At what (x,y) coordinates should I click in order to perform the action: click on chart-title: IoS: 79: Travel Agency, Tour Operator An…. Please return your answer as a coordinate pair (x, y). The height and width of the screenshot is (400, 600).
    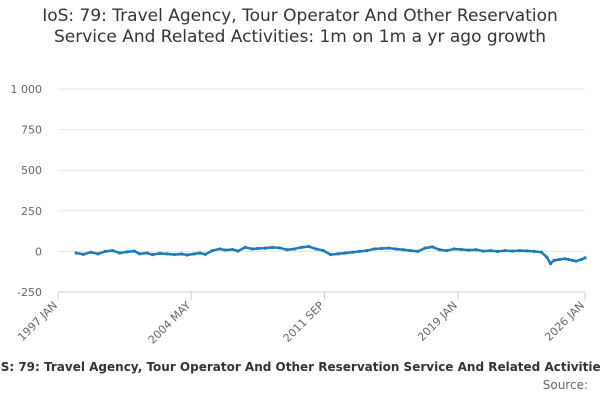
    Looking at the image, I should click on (300, 26).